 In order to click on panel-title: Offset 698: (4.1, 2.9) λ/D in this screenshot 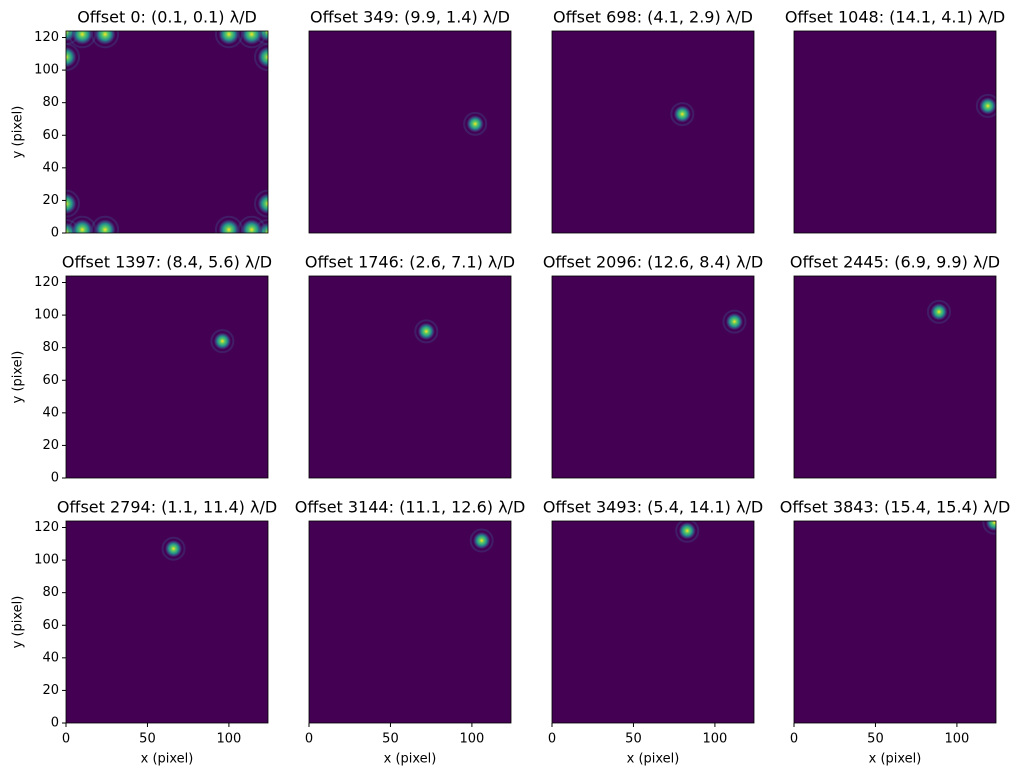, I will do `click(653, 17)`.